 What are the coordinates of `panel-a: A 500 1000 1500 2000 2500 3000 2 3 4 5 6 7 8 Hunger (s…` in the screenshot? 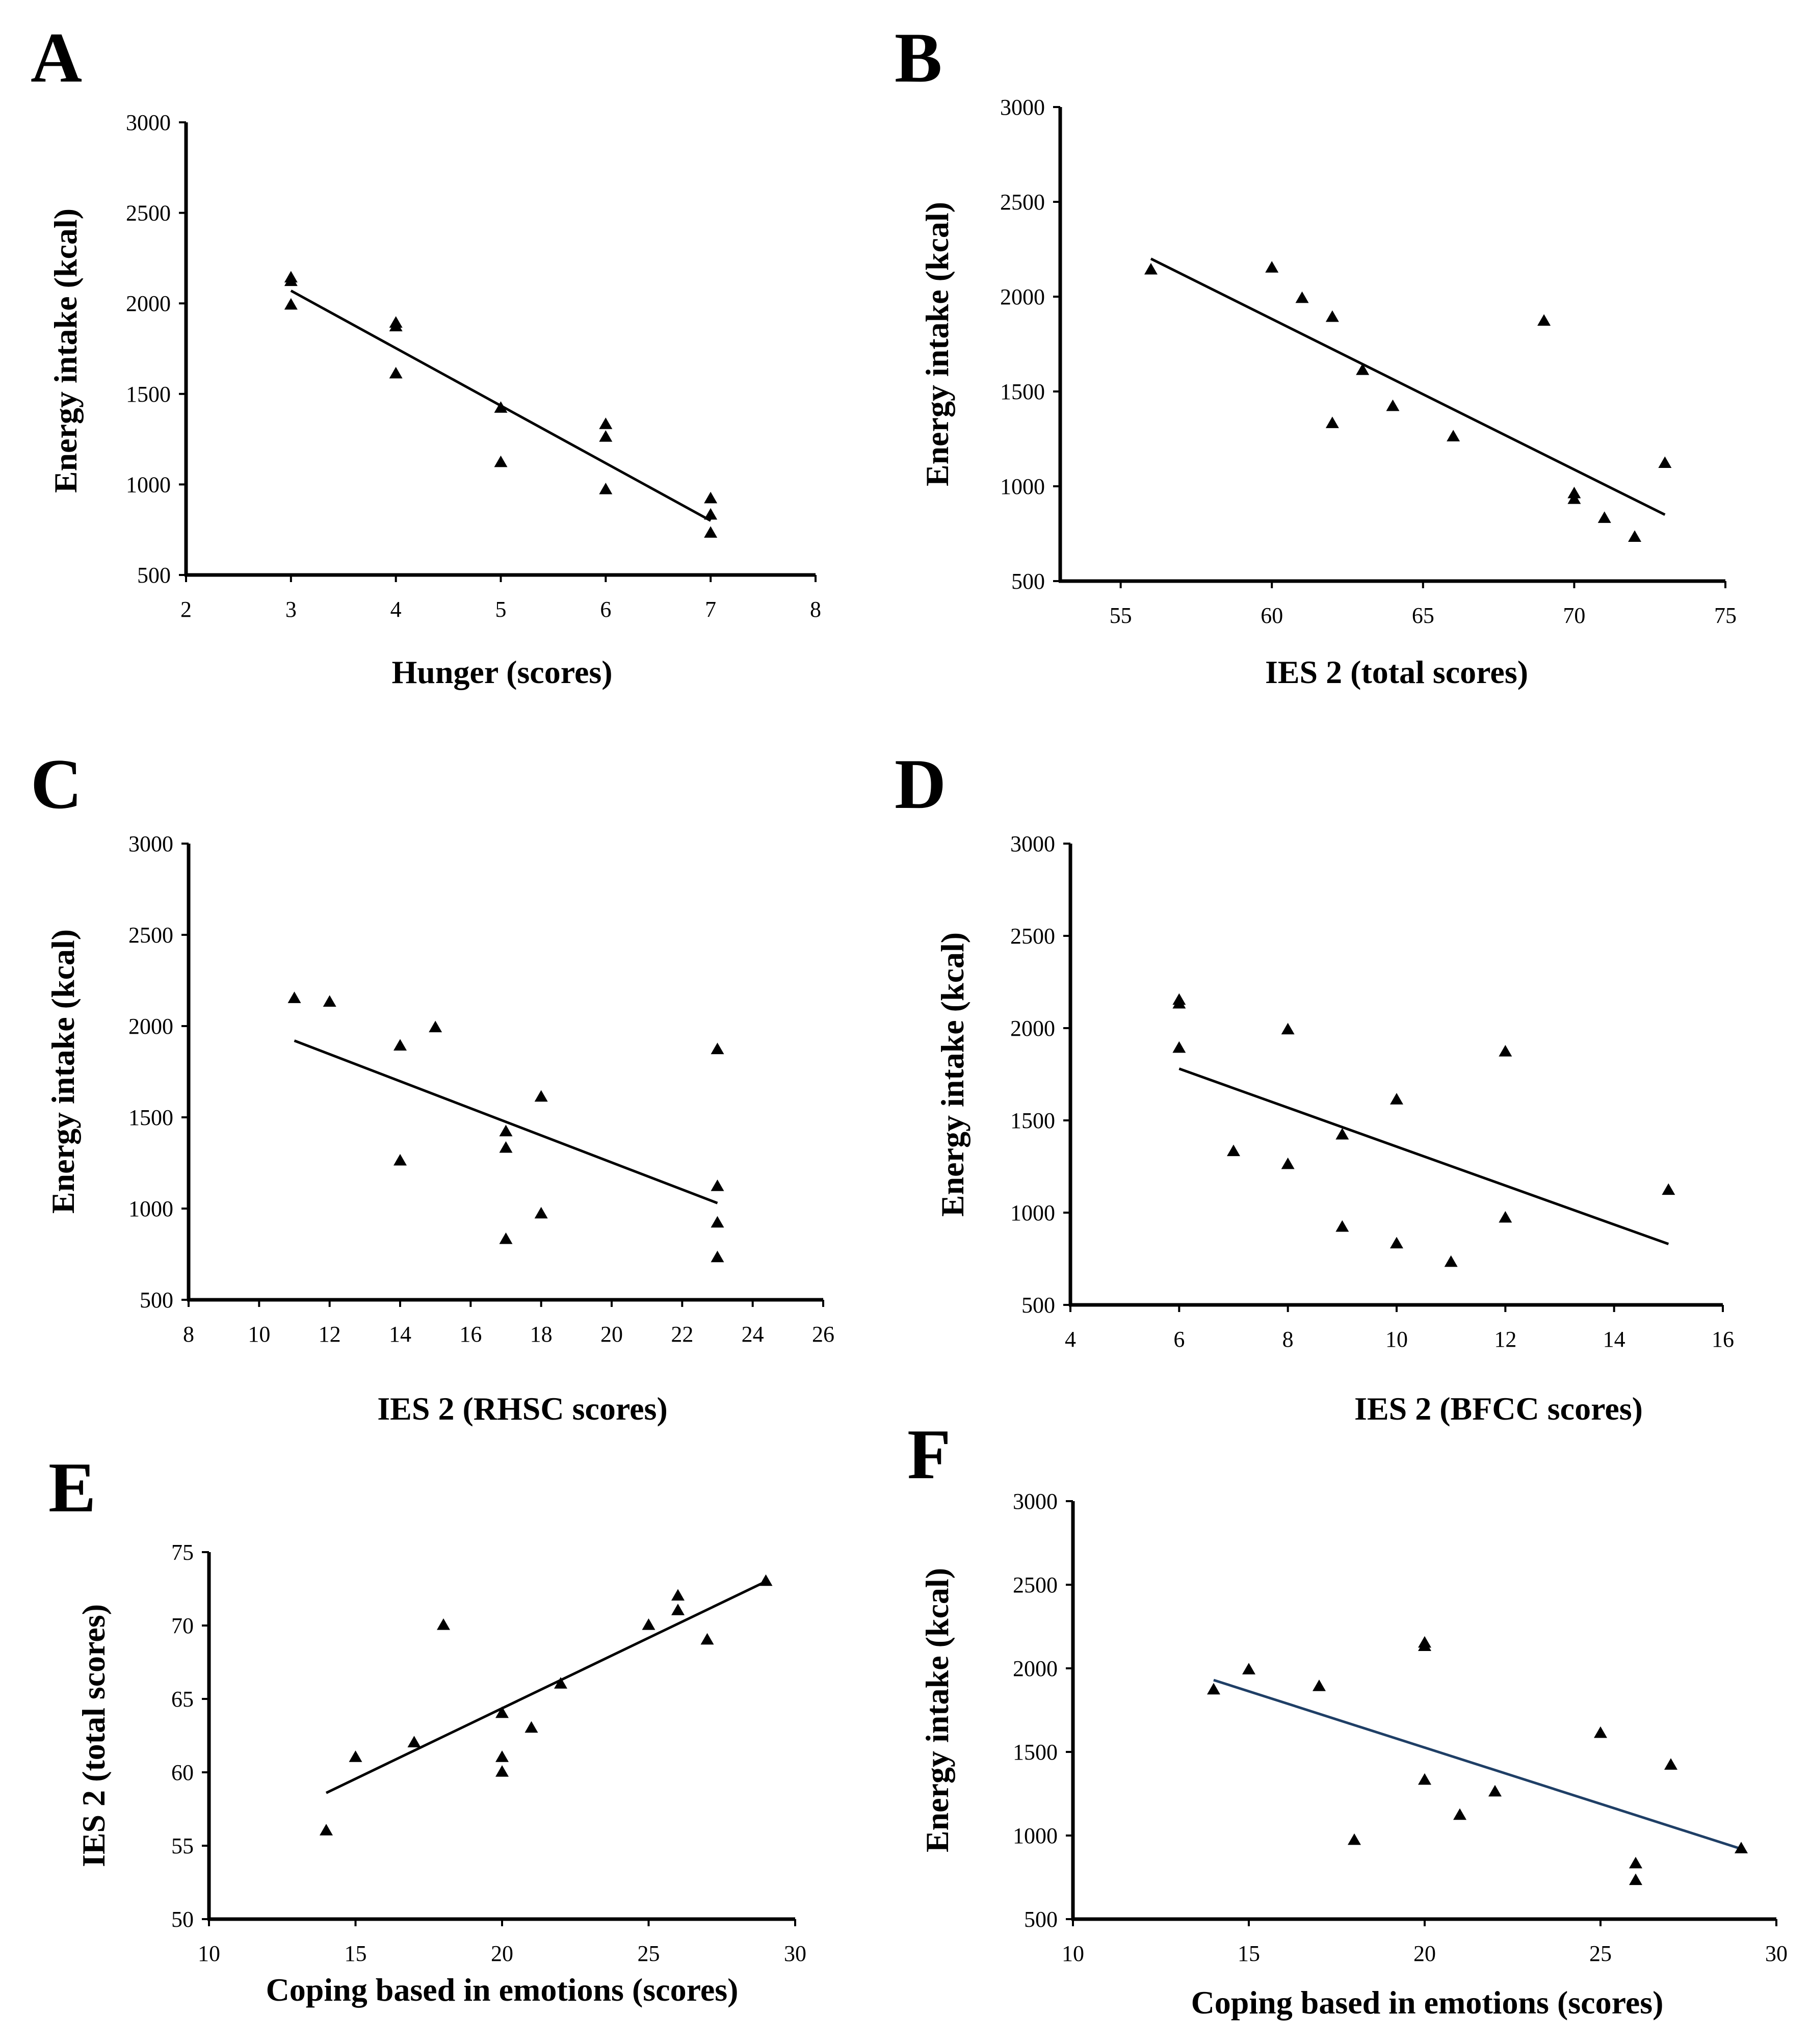 It's located at (426, 354).